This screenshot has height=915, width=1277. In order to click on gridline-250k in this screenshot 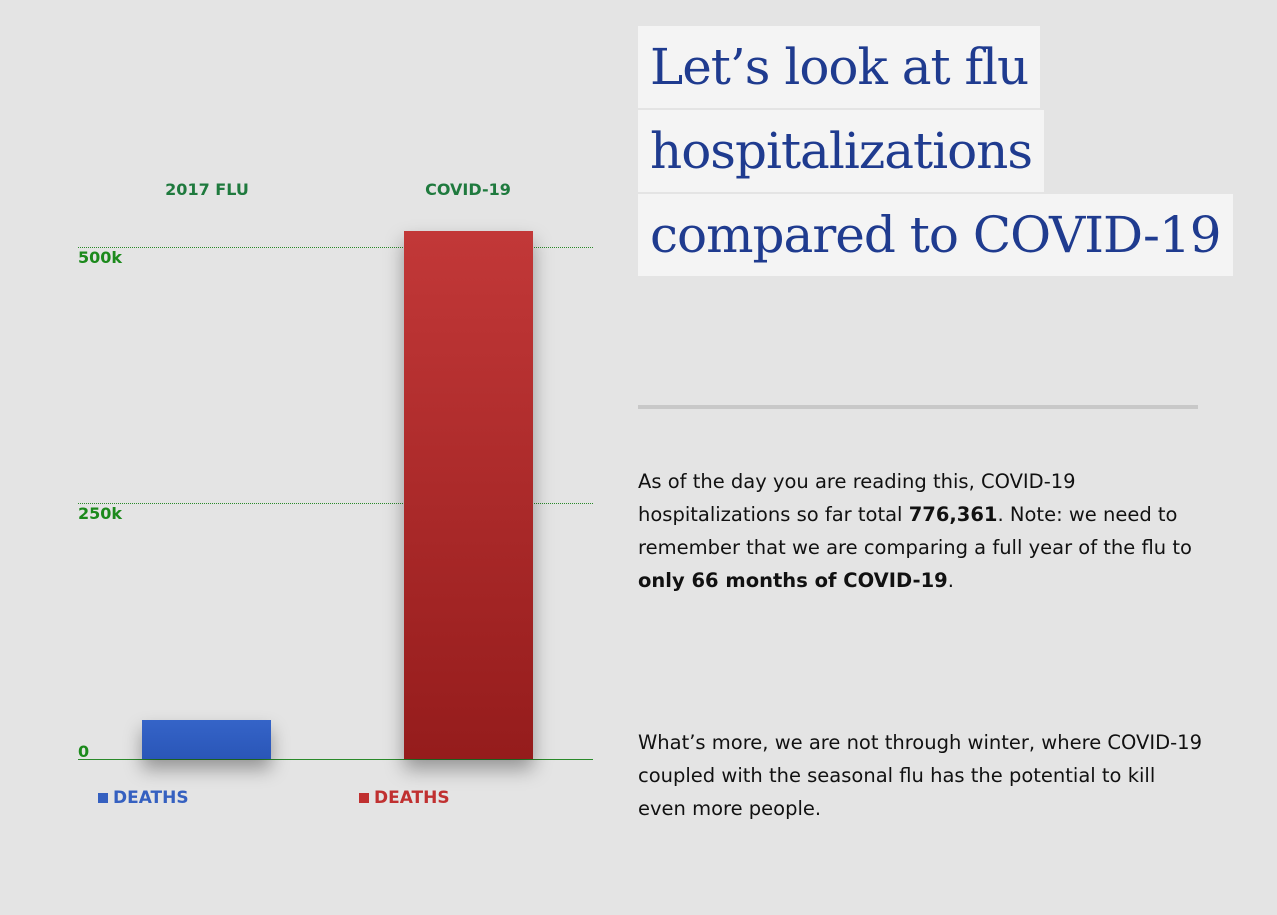, I will do `click(335, 503)`.